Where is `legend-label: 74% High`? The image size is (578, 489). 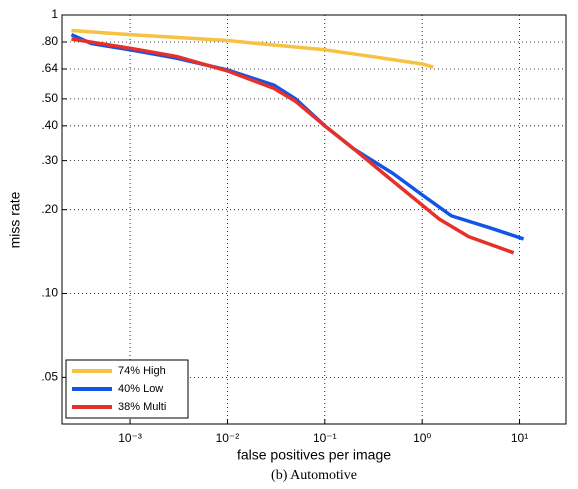
legend-label: 74% High is located at coordinates (142, 371).